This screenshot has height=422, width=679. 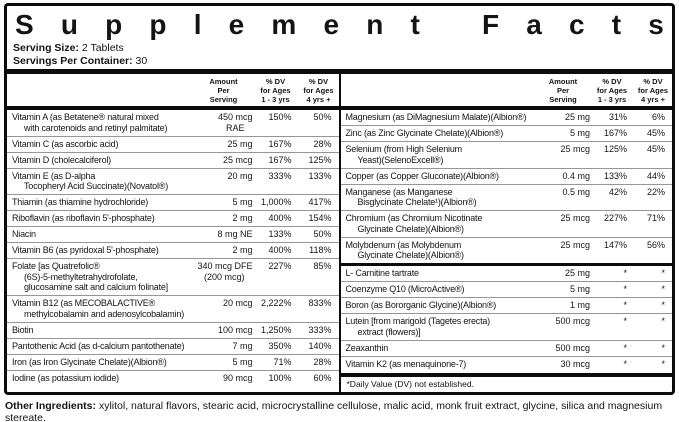 I want to click on nutrient-name: Vitamin B6 (as pyridoxal 5'-phosphate), so click(x=85, y=250).